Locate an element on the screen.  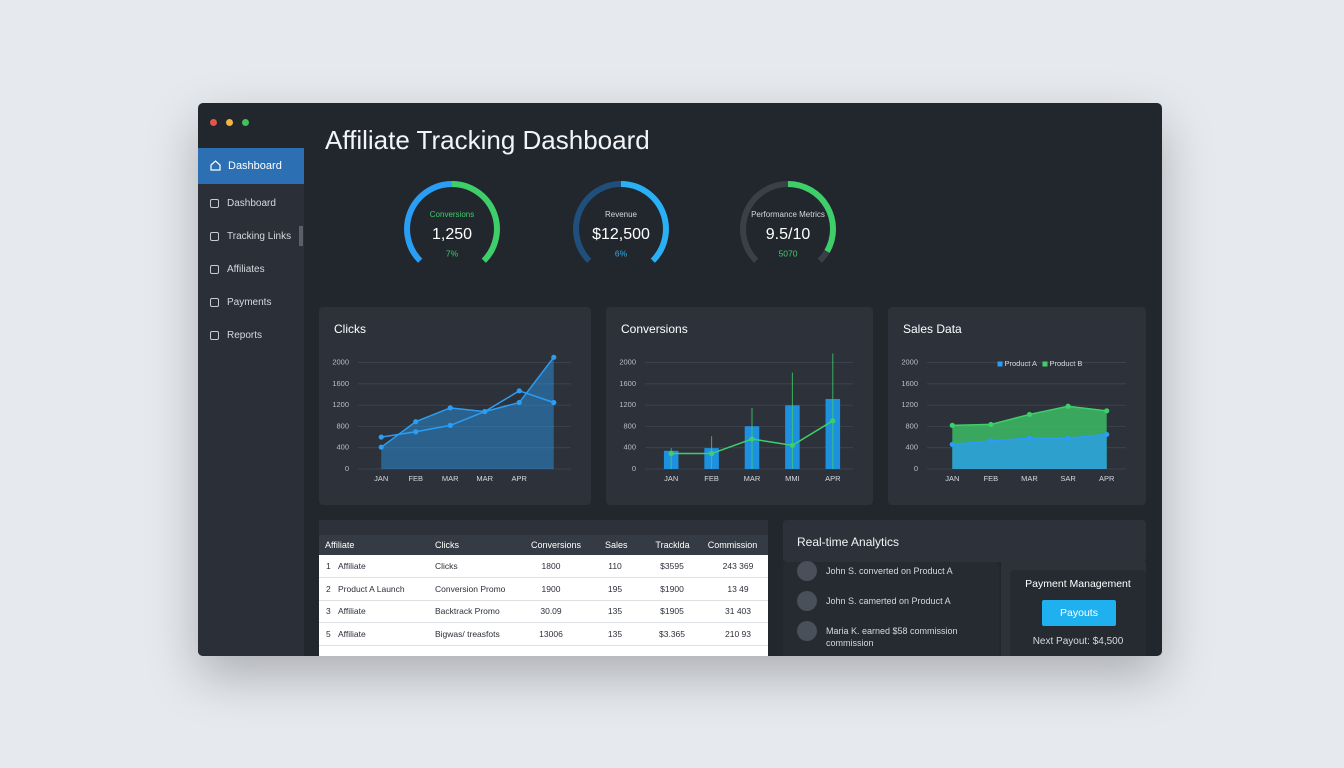
table-cell: 135 is located at coordinates (615, 633).